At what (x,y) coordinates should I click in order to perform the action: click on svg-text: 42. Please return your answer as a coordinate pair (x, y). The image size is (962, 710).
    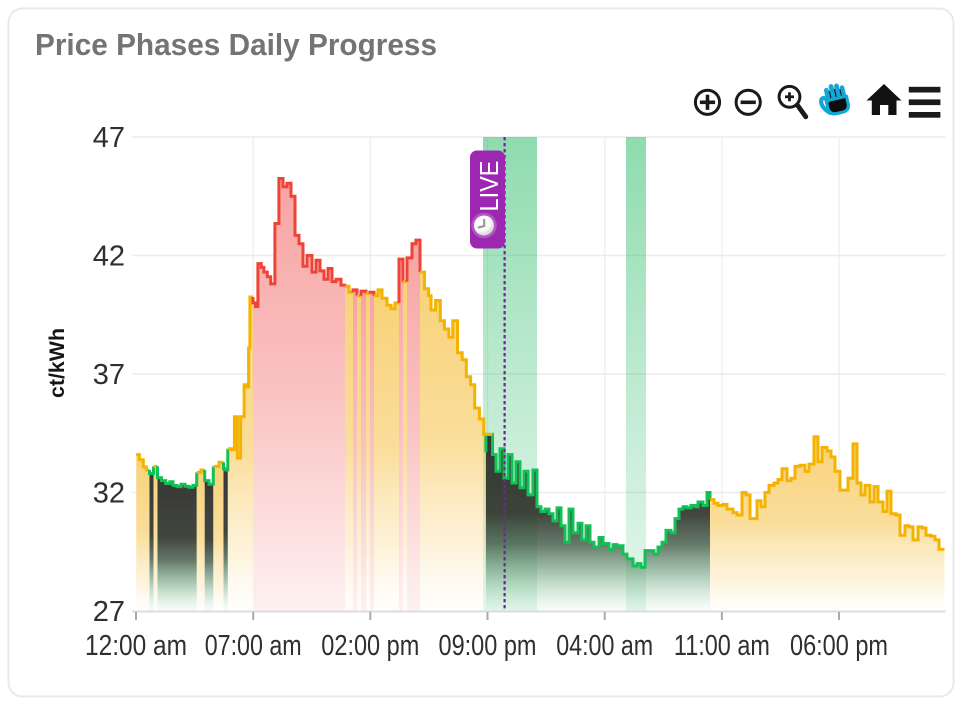
    Looking at the image, I should click on (109, 257).